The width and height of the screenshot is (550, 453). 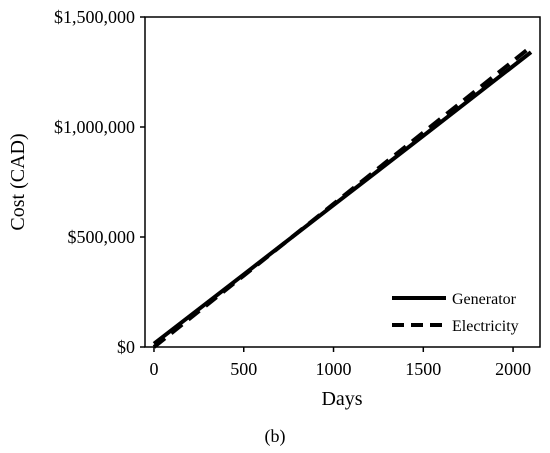 I want to click on x-axis-ticks: 0 500 1000 1500 2000, so click(x=340, y=363).